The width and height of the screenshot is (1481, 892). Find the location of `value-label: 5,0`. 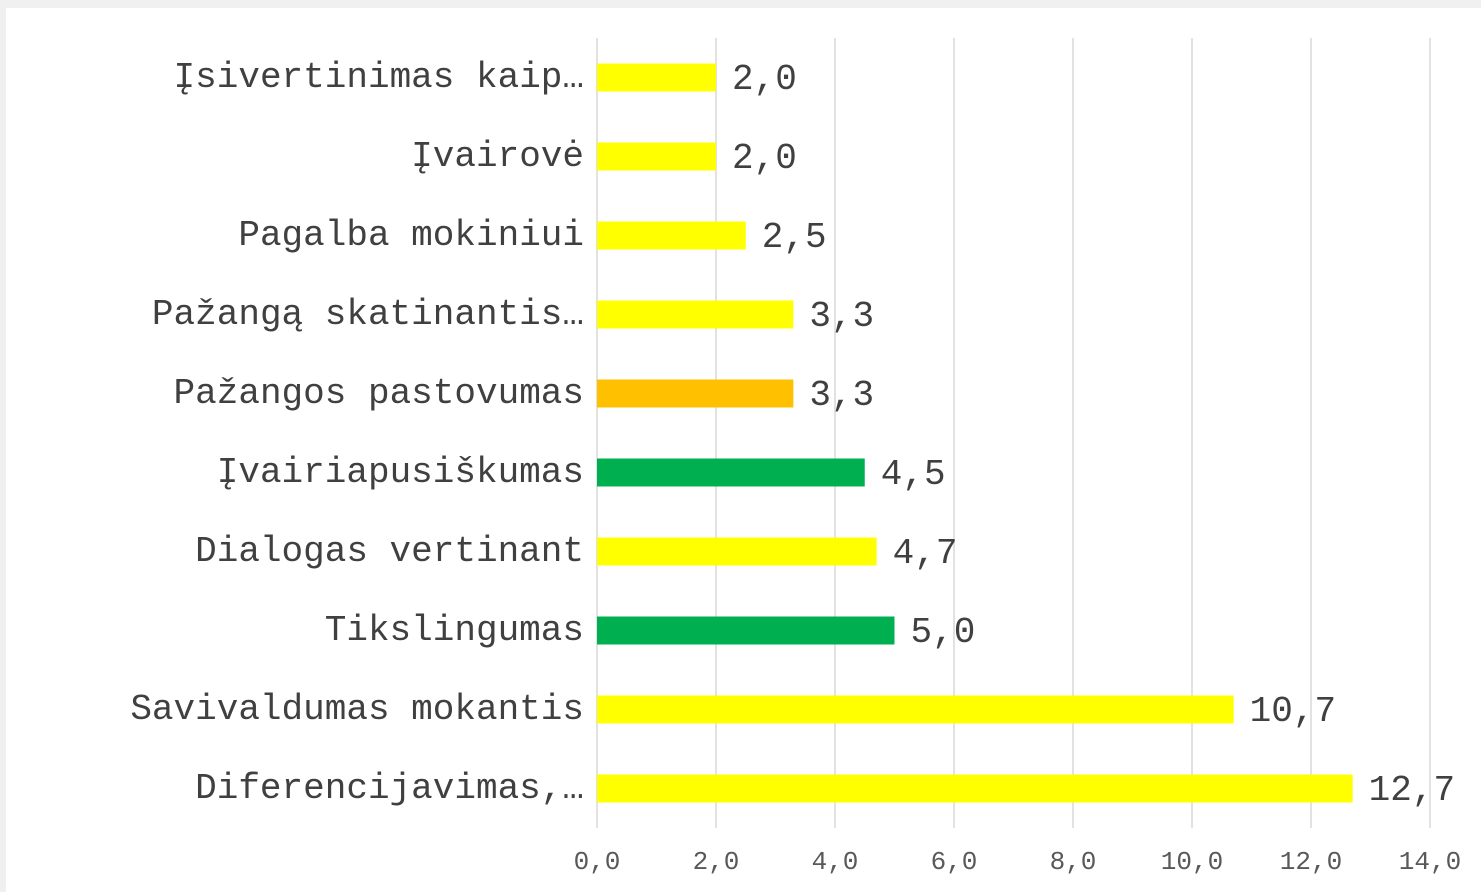

value-label: 5,0 is located at coordinates (943, 632).